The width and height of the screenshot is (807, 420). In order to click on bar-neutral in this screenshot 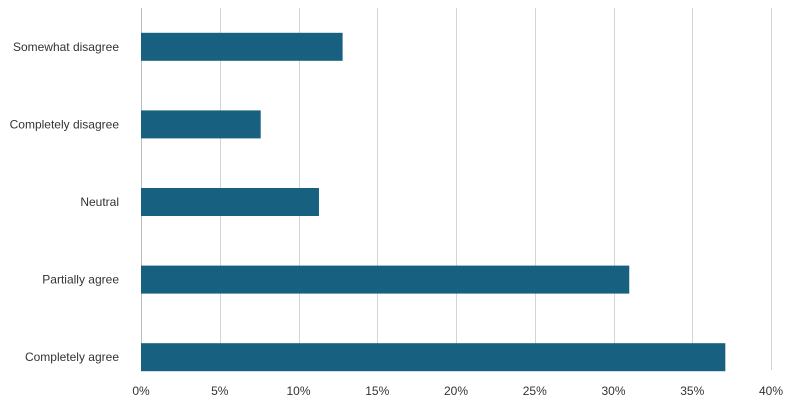, I will do `click(230, 202)`.